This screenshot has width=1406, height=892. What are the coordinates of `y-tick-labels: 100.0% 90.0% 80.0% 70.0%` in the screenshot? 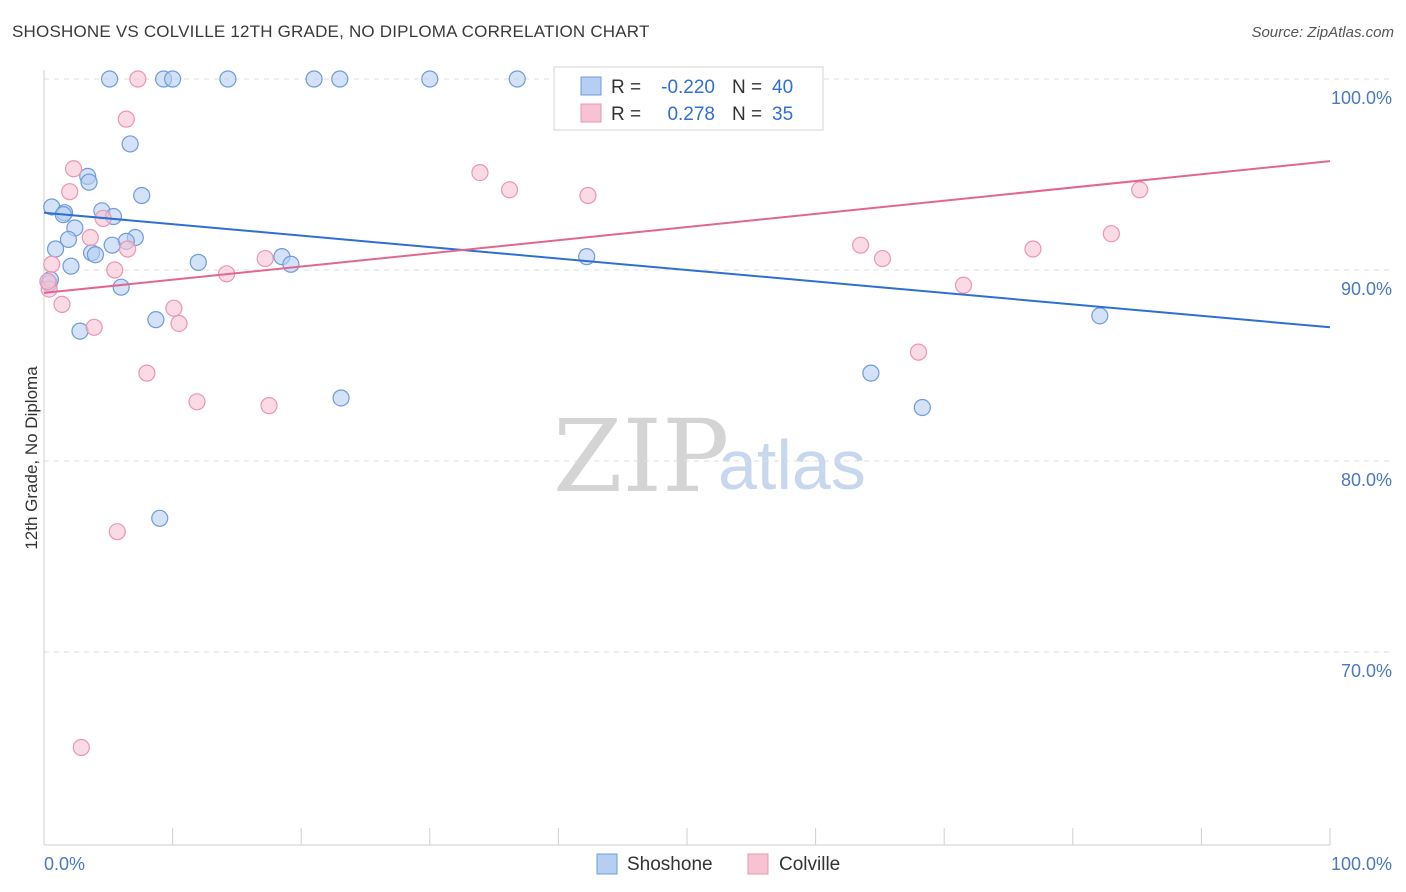 It's located at (1361, 384).